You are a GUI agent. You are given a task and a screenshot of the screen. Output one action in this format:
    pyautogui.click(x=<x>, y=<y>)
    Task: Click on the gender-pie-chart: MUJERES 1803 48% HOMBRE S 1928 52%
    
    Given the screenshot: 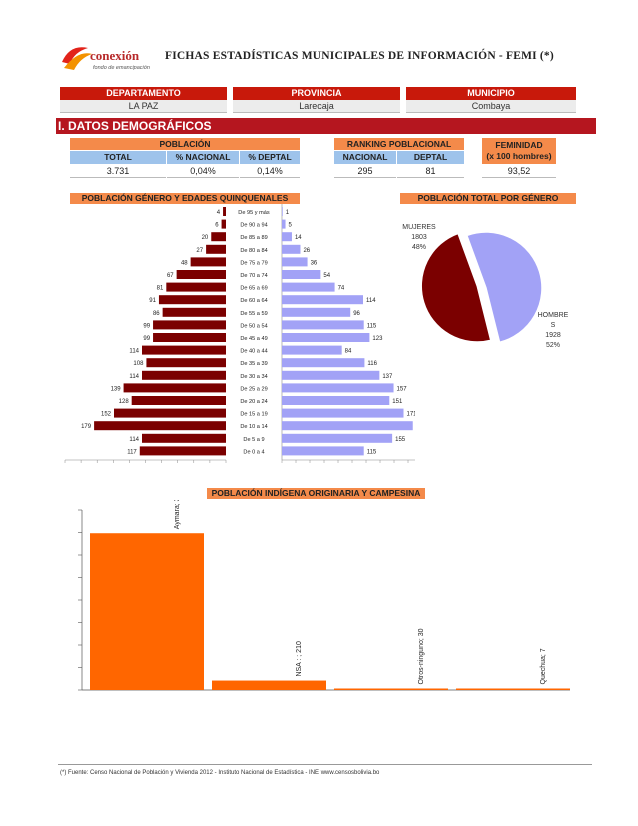 What is the action you would take?
    pyautogui.click(x=485, y=286)
    